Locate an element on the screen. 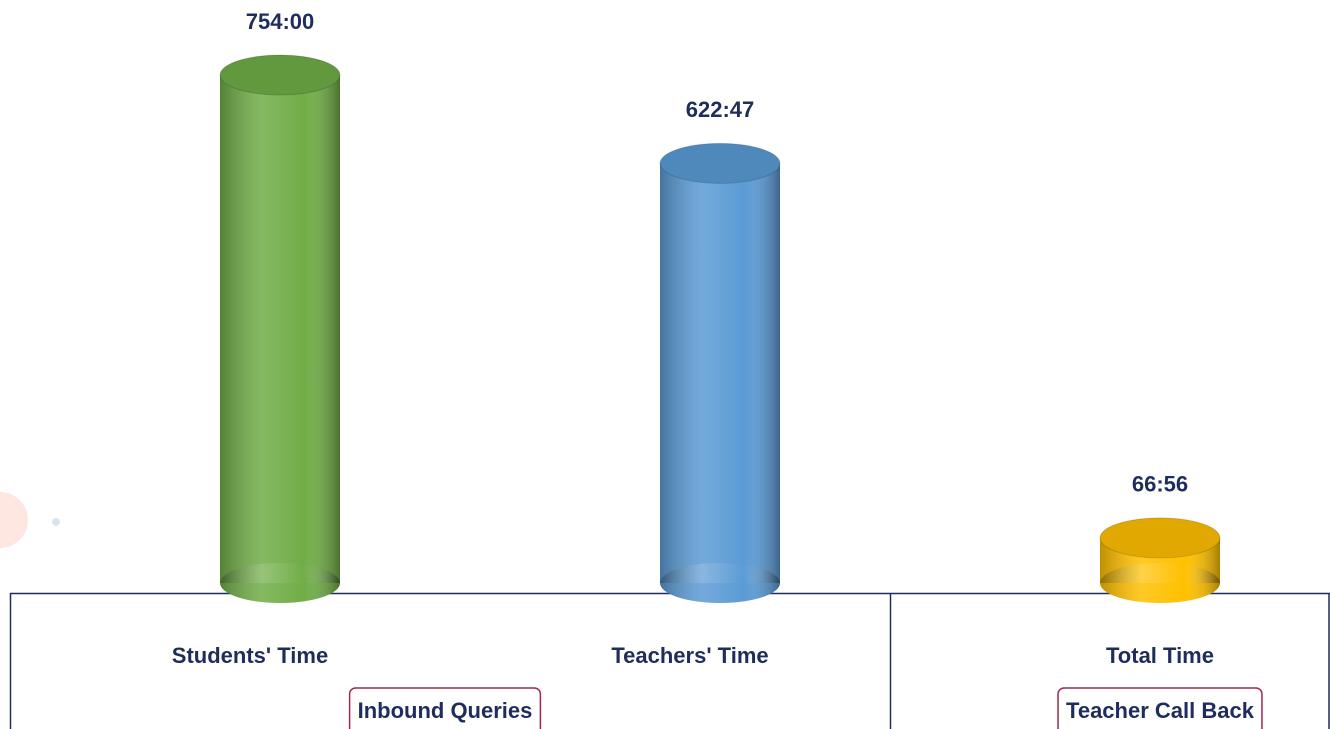 Image resolution: width=1330 pixels, height=729 pixels. value-label: 754:00 is located at coordinates (280, 21).